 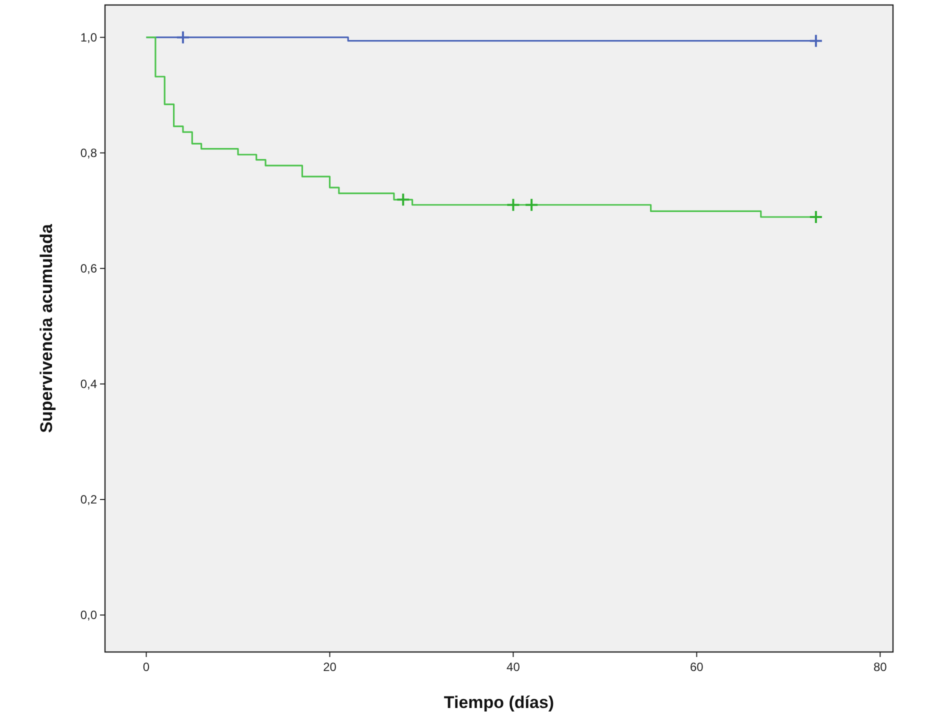 What do you see at coordinates (146, 667) in the screenshot?
I see `x-tick-label: 0` at bounding box center [146, 667].